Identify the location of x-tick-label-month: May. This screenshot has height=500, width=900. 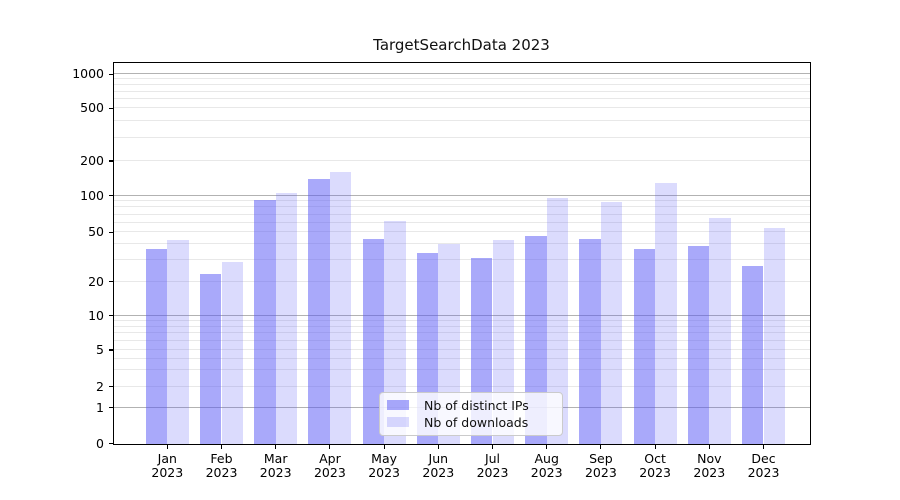
(384, 458).